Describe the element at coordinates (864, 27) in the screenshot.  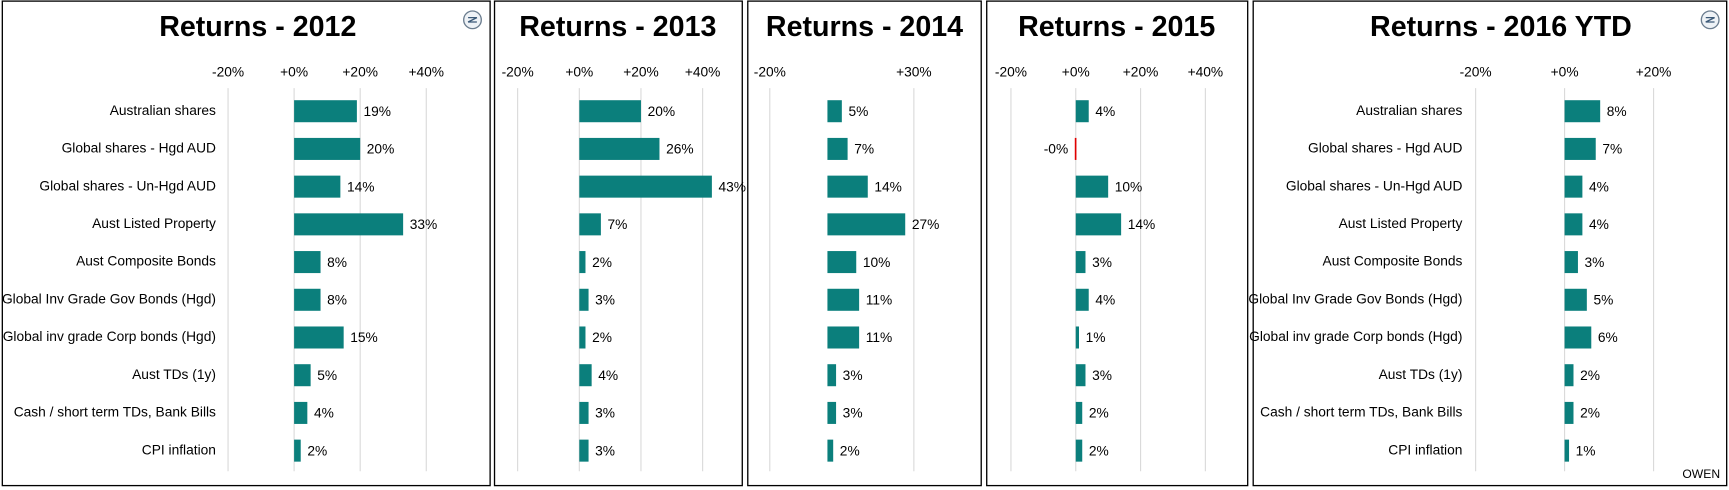
I see `chart-title: Returns - 2014` at that location.